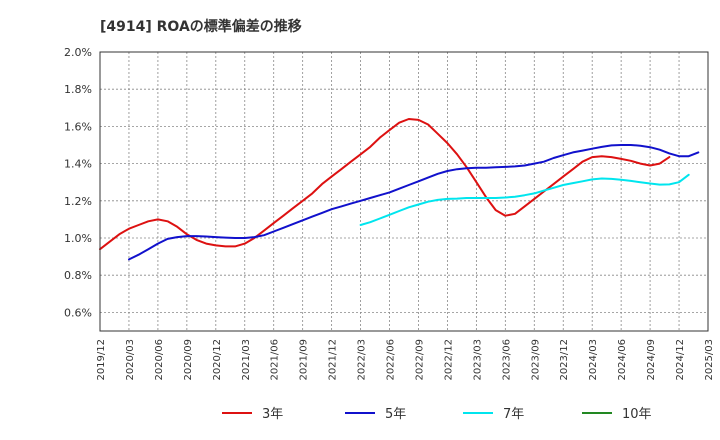  I want to click on chart-title: [4914] ROAの標準偏差の推移, so click(201, 27).